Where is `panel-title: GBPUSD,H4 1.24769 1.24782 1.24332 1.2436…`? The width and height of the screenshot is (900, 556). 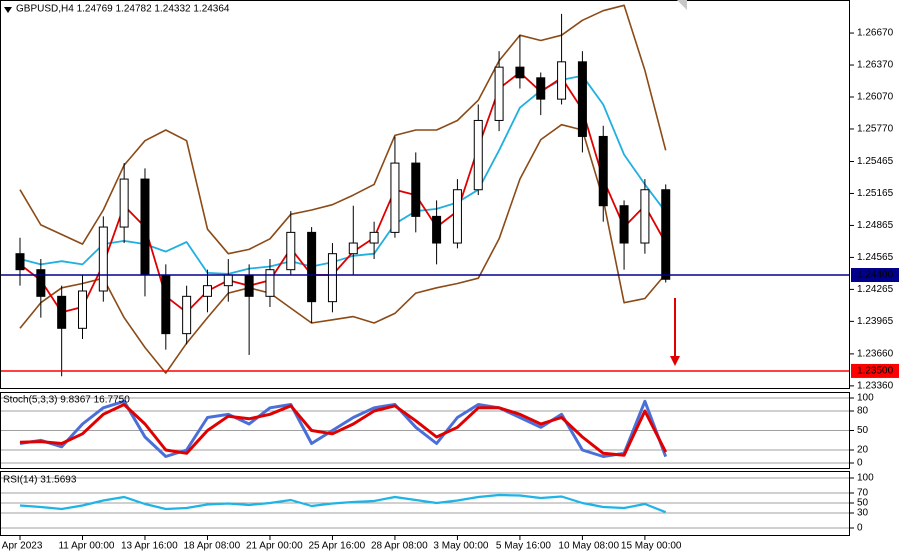 panel-title: GBPUSD,H4 1.24769 1.24782 1.24332 1.2436… is located at coordinates (123, 9).